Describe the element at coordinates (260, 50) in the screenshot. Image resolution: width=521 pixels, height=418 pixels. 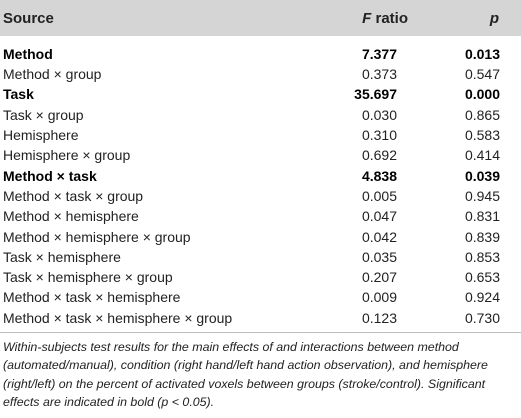
I see `table-row: Method 7.377 0.013` at that location.